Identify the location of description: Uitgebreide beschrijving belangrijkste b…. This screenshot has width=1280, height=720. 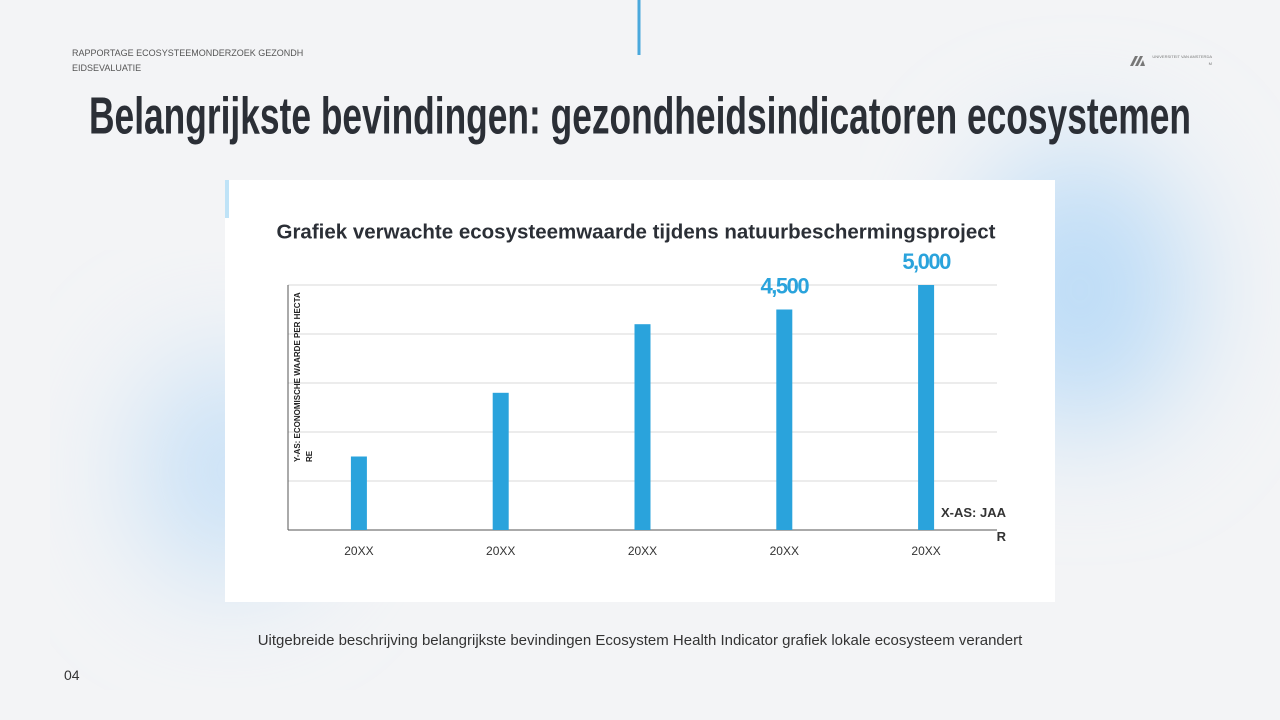
(640, 640).